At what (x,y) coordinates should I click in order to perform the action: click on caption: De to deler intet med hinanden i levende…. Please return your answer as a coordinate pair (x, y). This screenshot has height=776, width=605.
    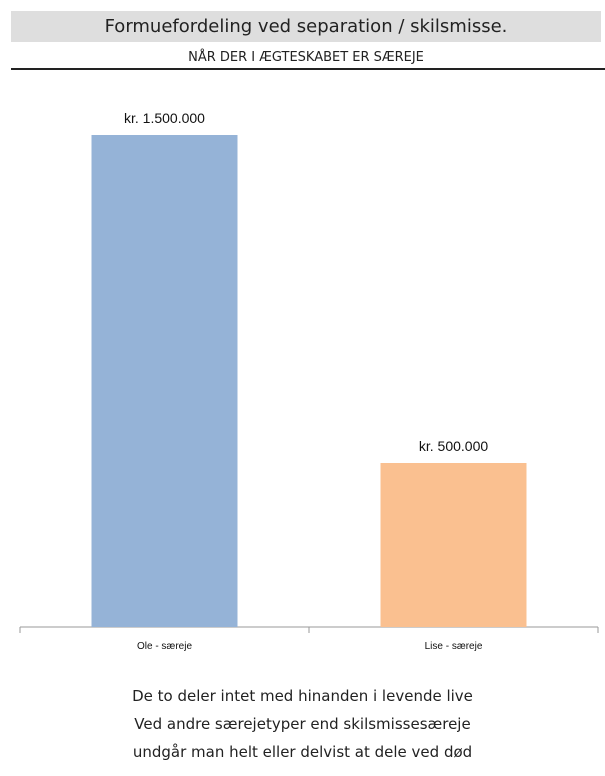
    Looking at the image, I should click on (302, 724).